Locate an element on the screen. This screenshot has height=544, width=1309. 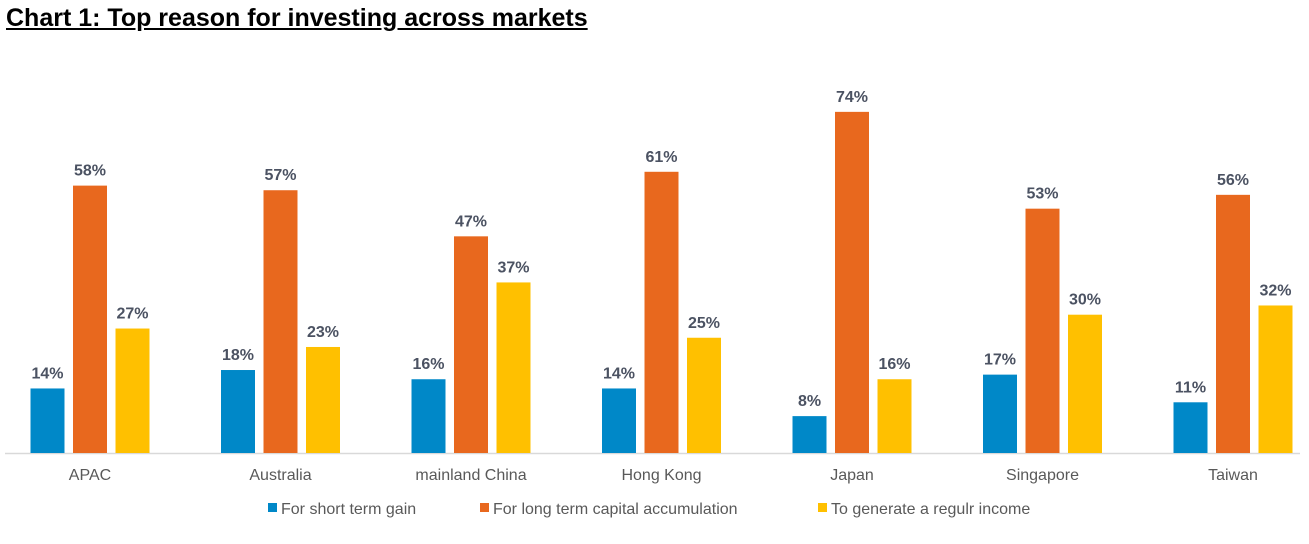
legend-label: To generate a regulr income is located at coordinates (930, 509).